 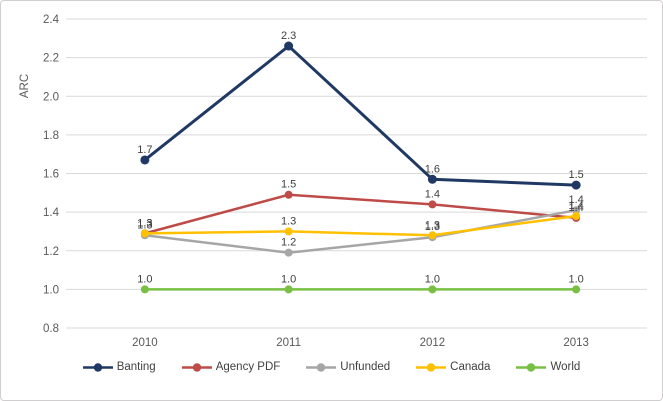 I want to click on data-label-agency-pdf: 1.3, so click(x=144, y=223).